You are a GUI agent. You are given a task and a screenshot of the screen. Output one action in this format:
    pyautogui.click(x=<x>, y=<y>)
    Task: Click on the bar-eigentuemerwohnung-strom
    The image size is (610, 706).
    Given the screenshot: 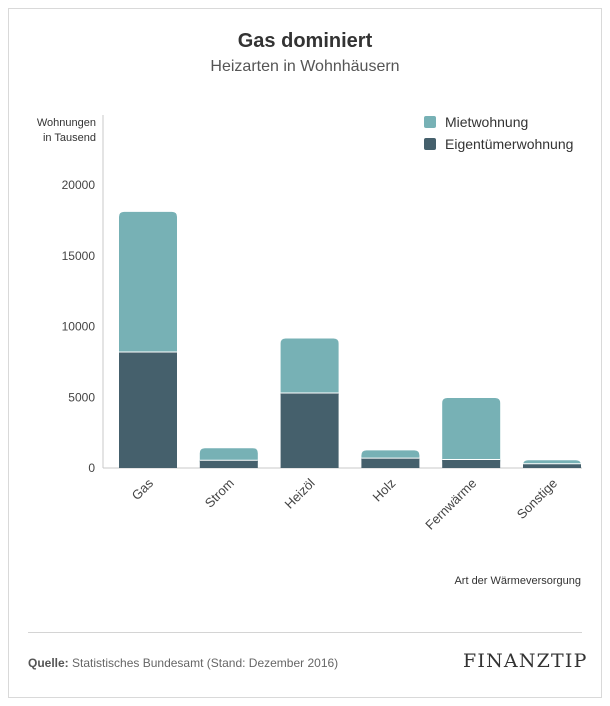 What is the action you would take?
    pyautogui.click(x=228, y=464)
    